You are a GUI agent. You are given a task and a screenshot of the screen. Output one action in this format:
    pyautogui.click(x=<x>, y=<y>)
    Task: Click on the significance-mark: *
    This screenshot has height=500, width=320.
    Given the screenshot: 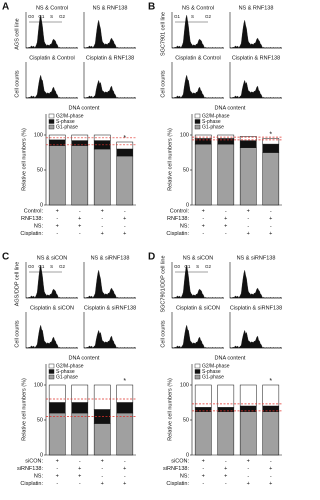 What is the action you would take?
    pyautogui.click(x=124, y=381)
    